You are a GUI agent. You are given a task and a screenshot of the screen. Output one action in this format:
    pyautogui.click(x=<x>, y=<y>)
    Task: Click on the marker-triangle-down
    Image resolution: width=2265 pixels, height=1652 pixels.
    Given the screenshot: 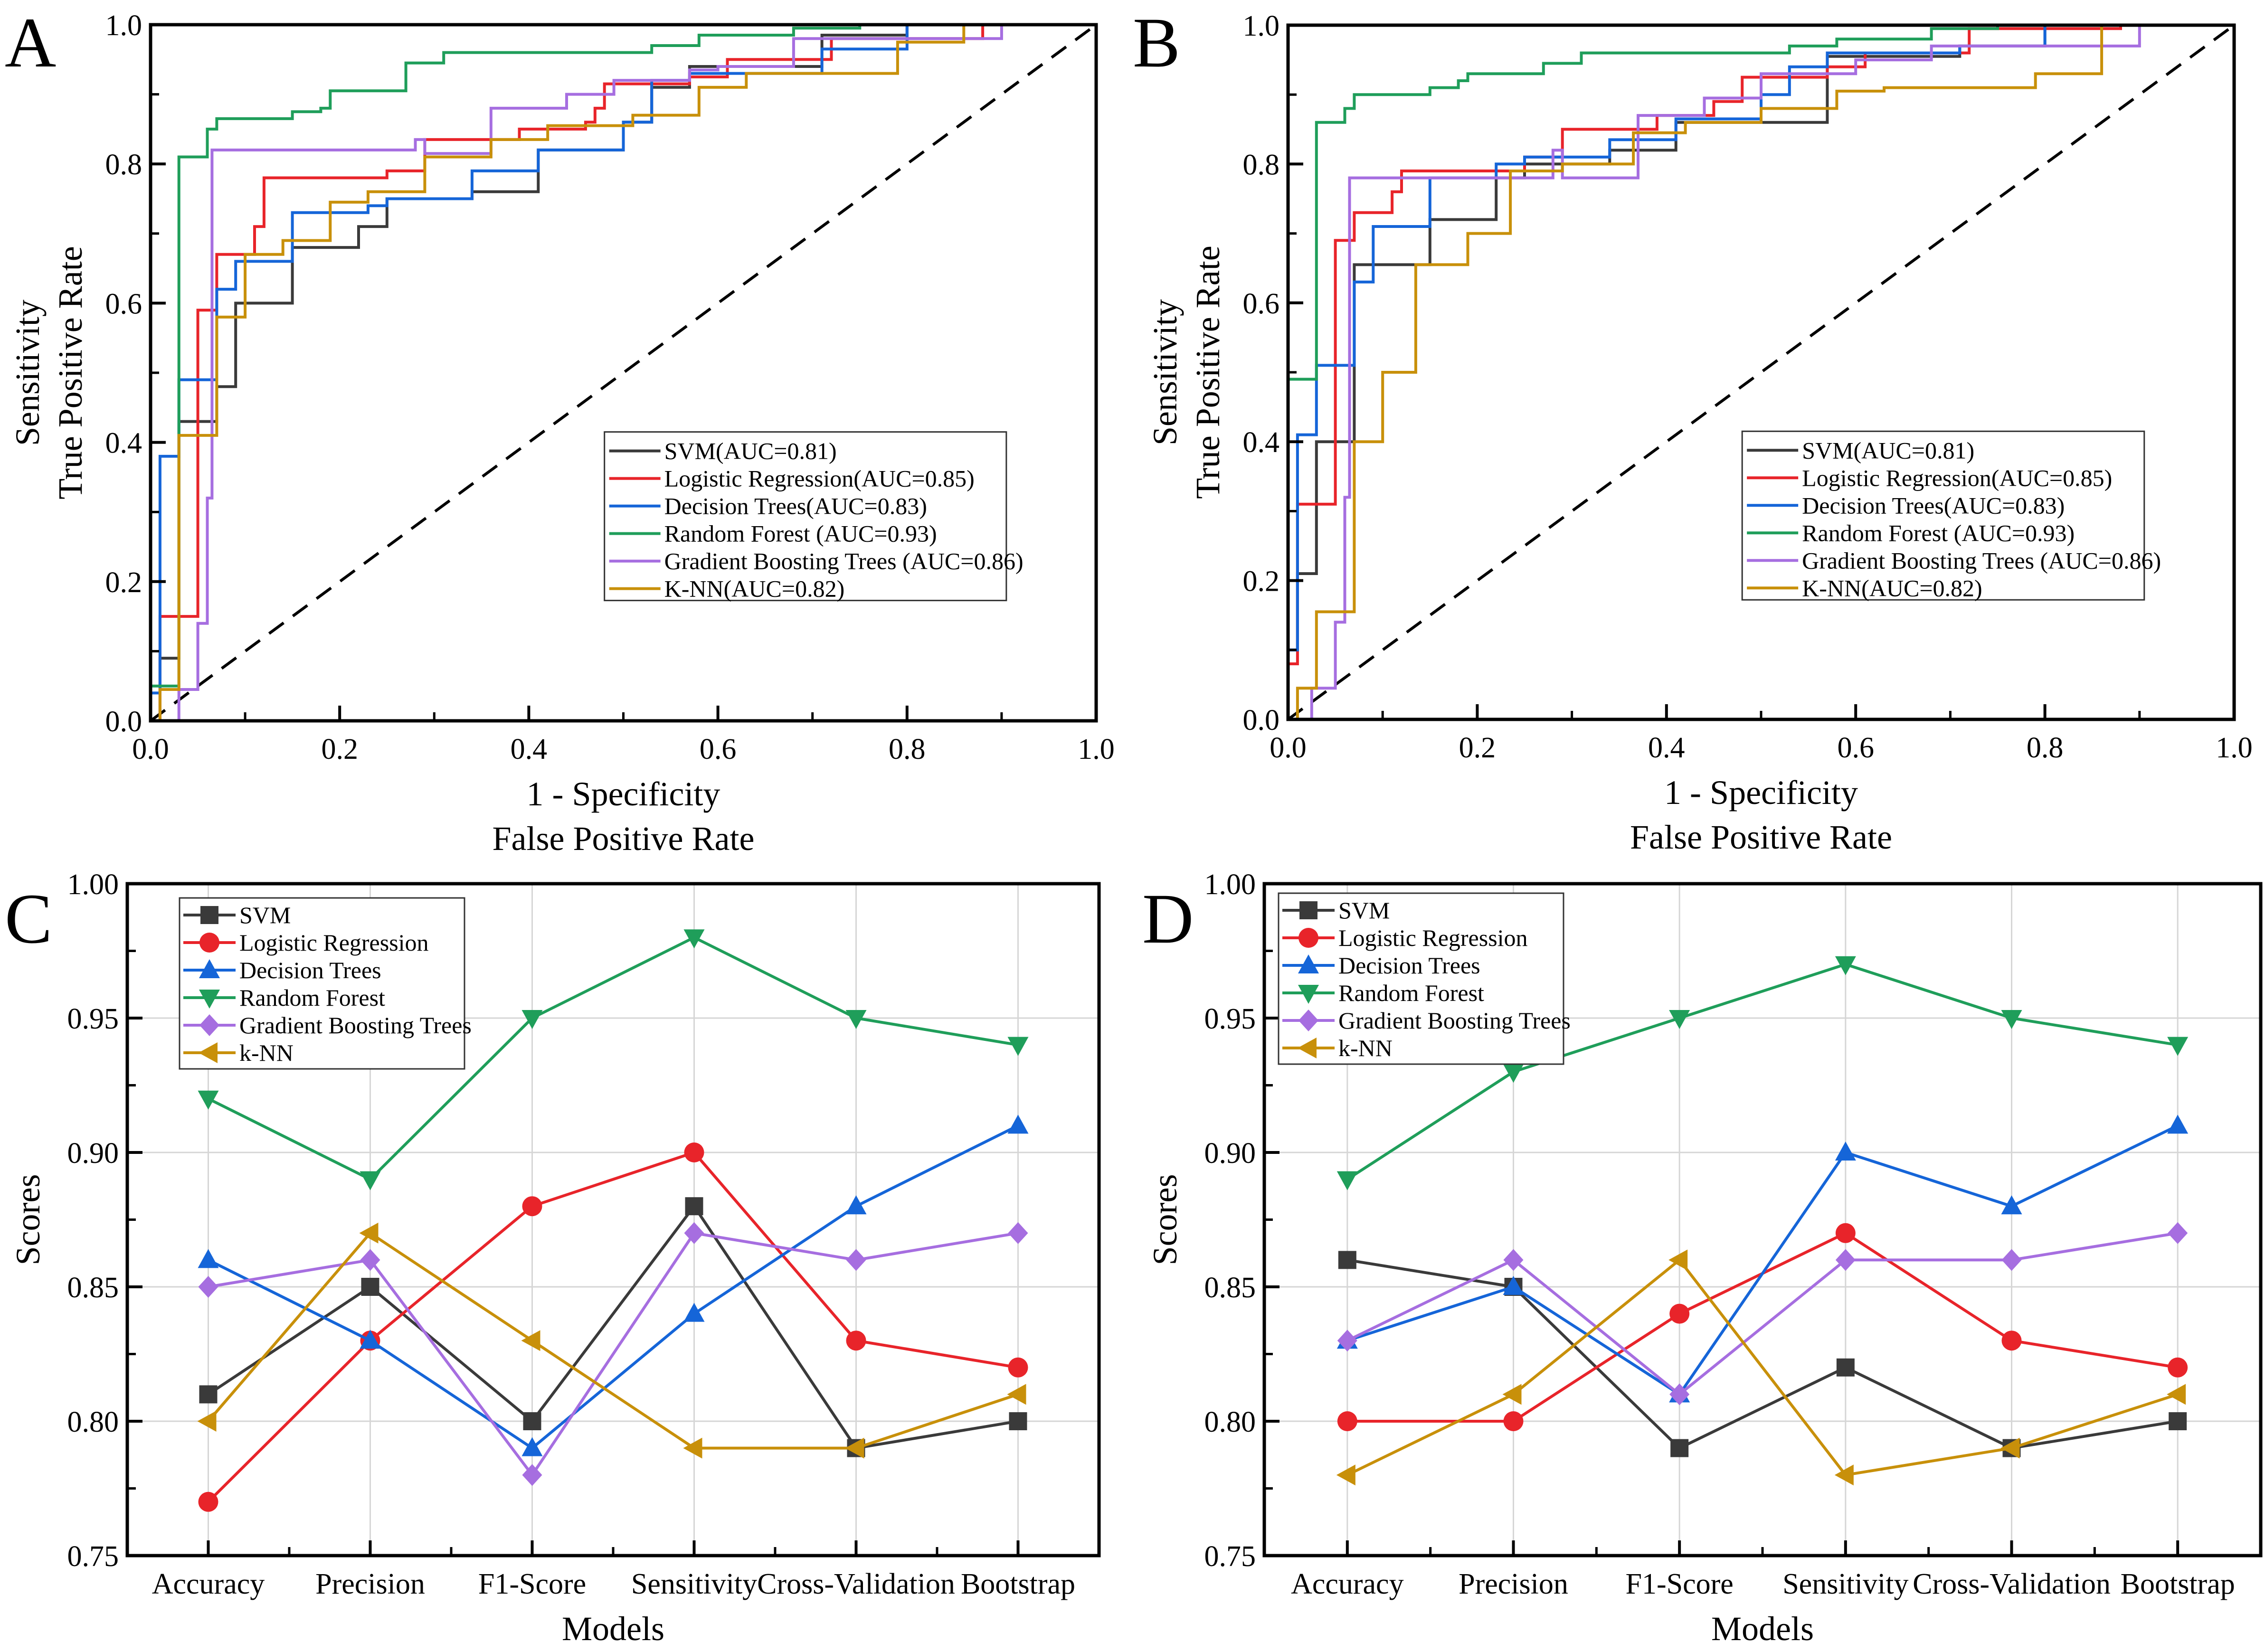 What is the action you would take?
    pyautogui.click(x=1347, y=1180)
    